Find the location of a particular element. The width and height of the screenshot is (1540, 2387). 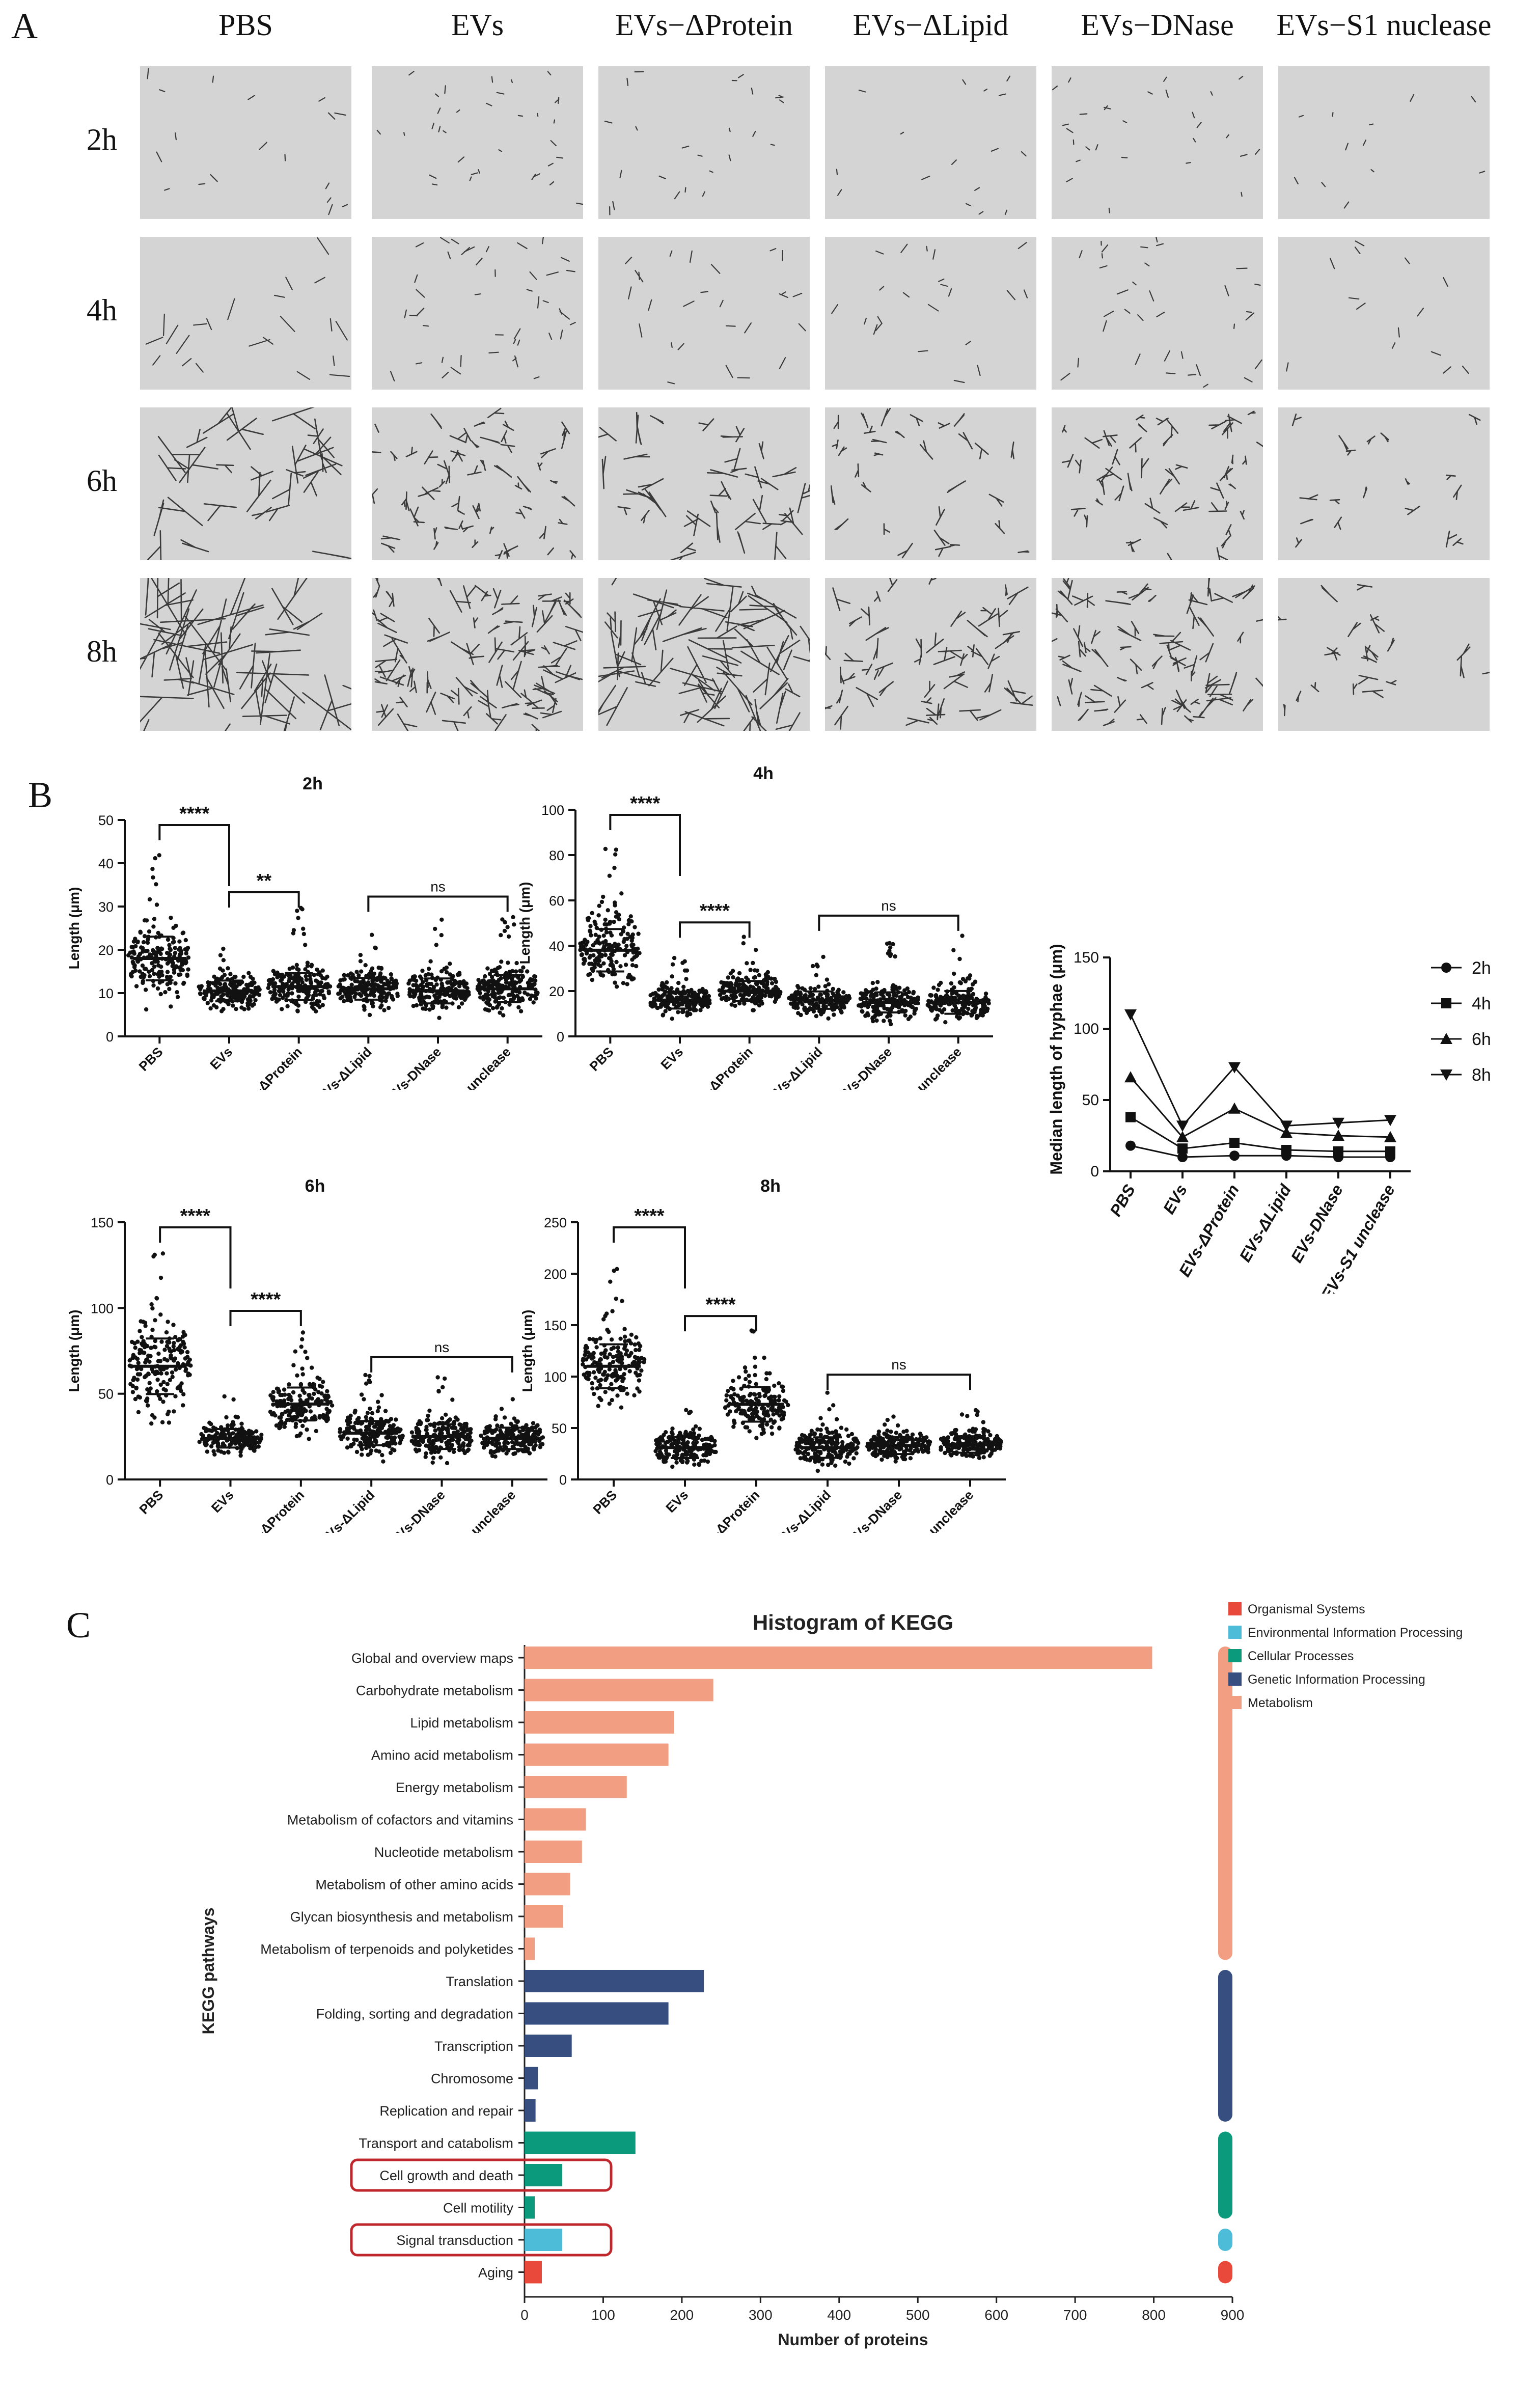

significance-bracket is located at coordinates (195, 1257).